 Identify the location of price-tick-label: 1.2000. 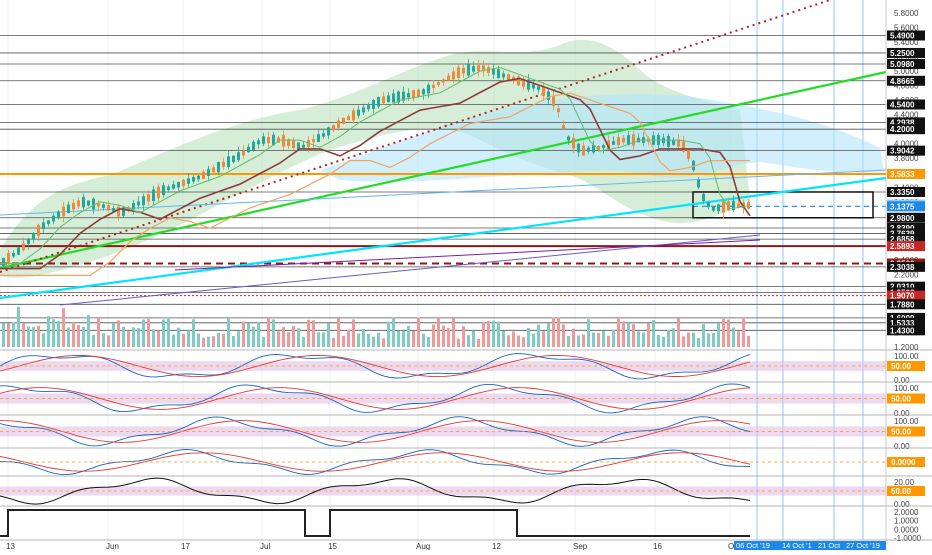
(906, 347).